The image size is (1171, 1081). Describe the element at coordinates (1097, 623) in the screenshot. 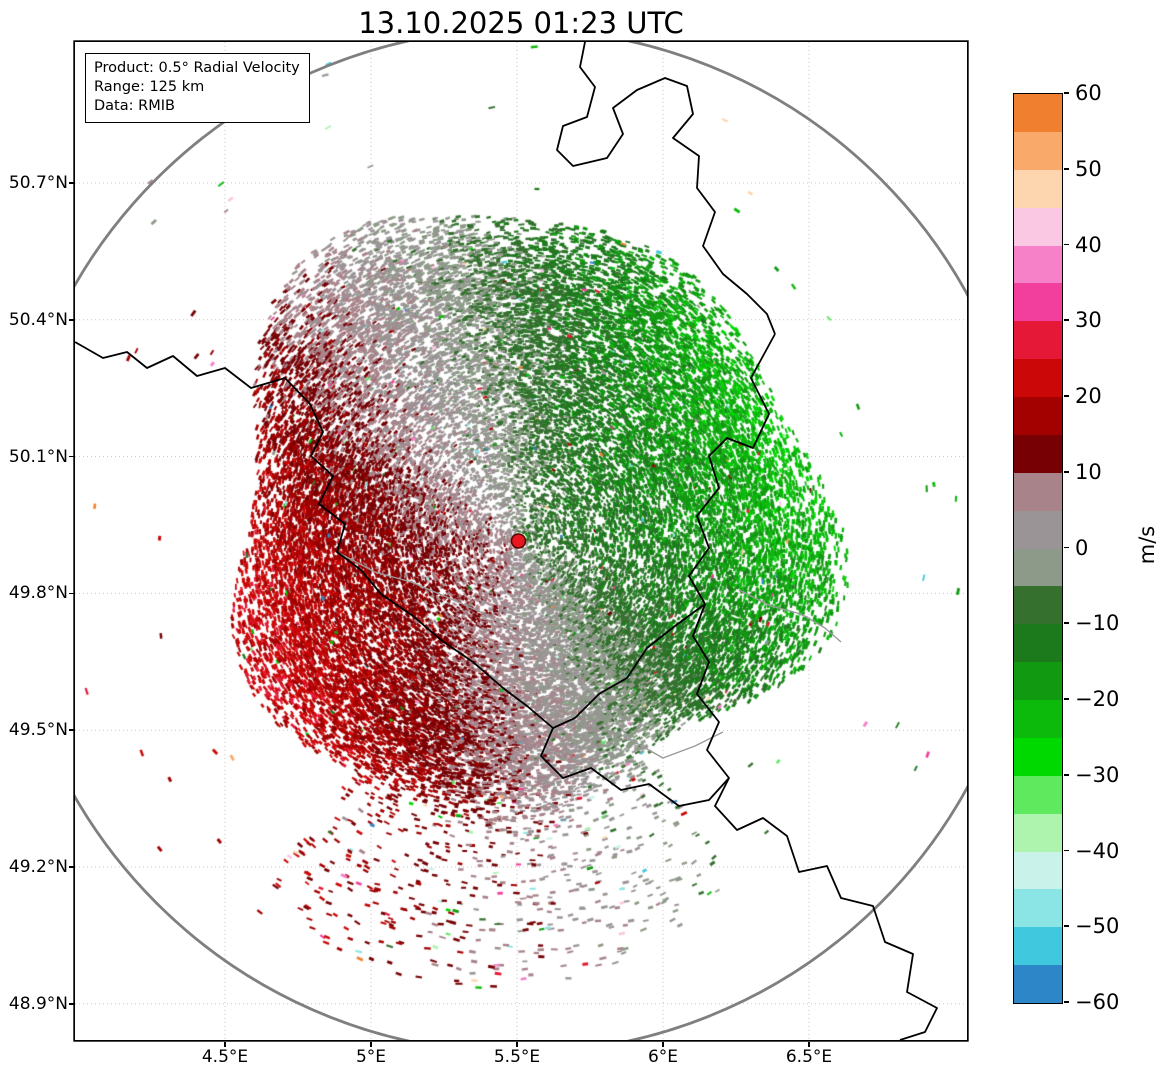

I see `colorbar-tick-label: −10` at that location.